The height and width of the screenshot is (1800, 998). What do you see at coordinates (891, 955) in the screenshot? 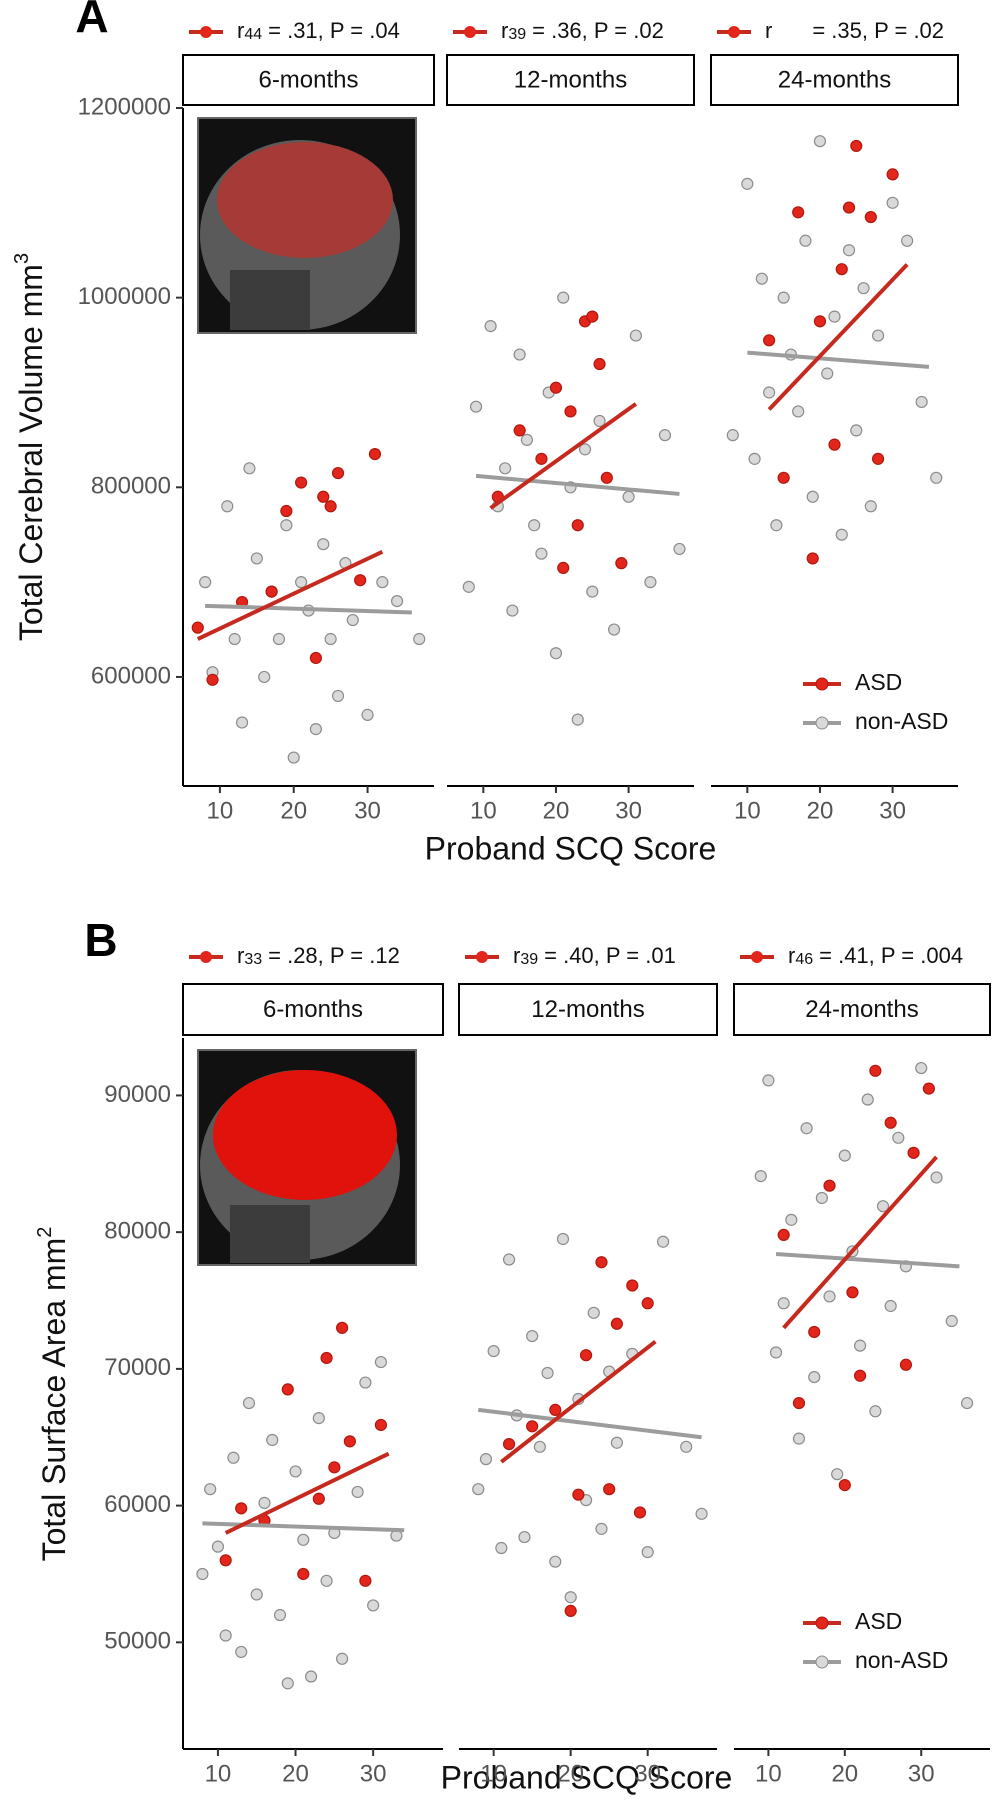
I see `annotation-stat: = .41, P = .004` at bounding box center [891, 955].